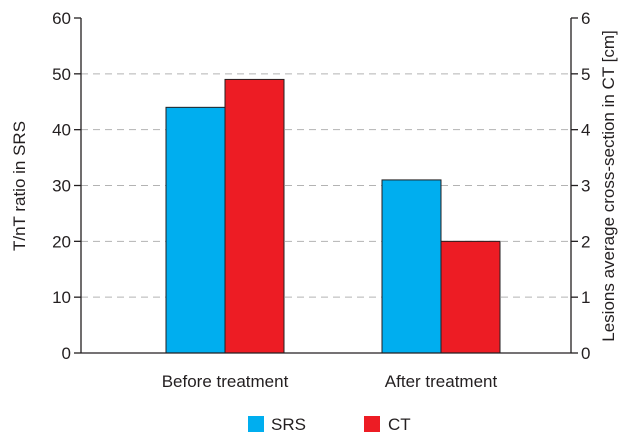 This screenshot has height=435, width=631. What do you see at coordinates (580, 186) in the screenshot?
I see `right-axis-ticks: 0 1 2 3 4 5 6` at bounding box center [580, 186].